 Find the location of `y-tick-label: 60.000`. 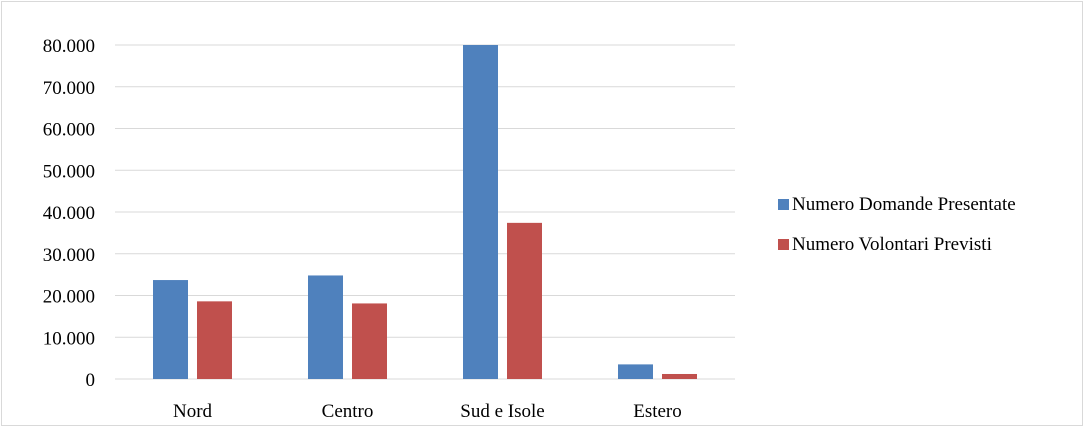

y-tick-label: 60.000 is located at coordinates (69, 130).